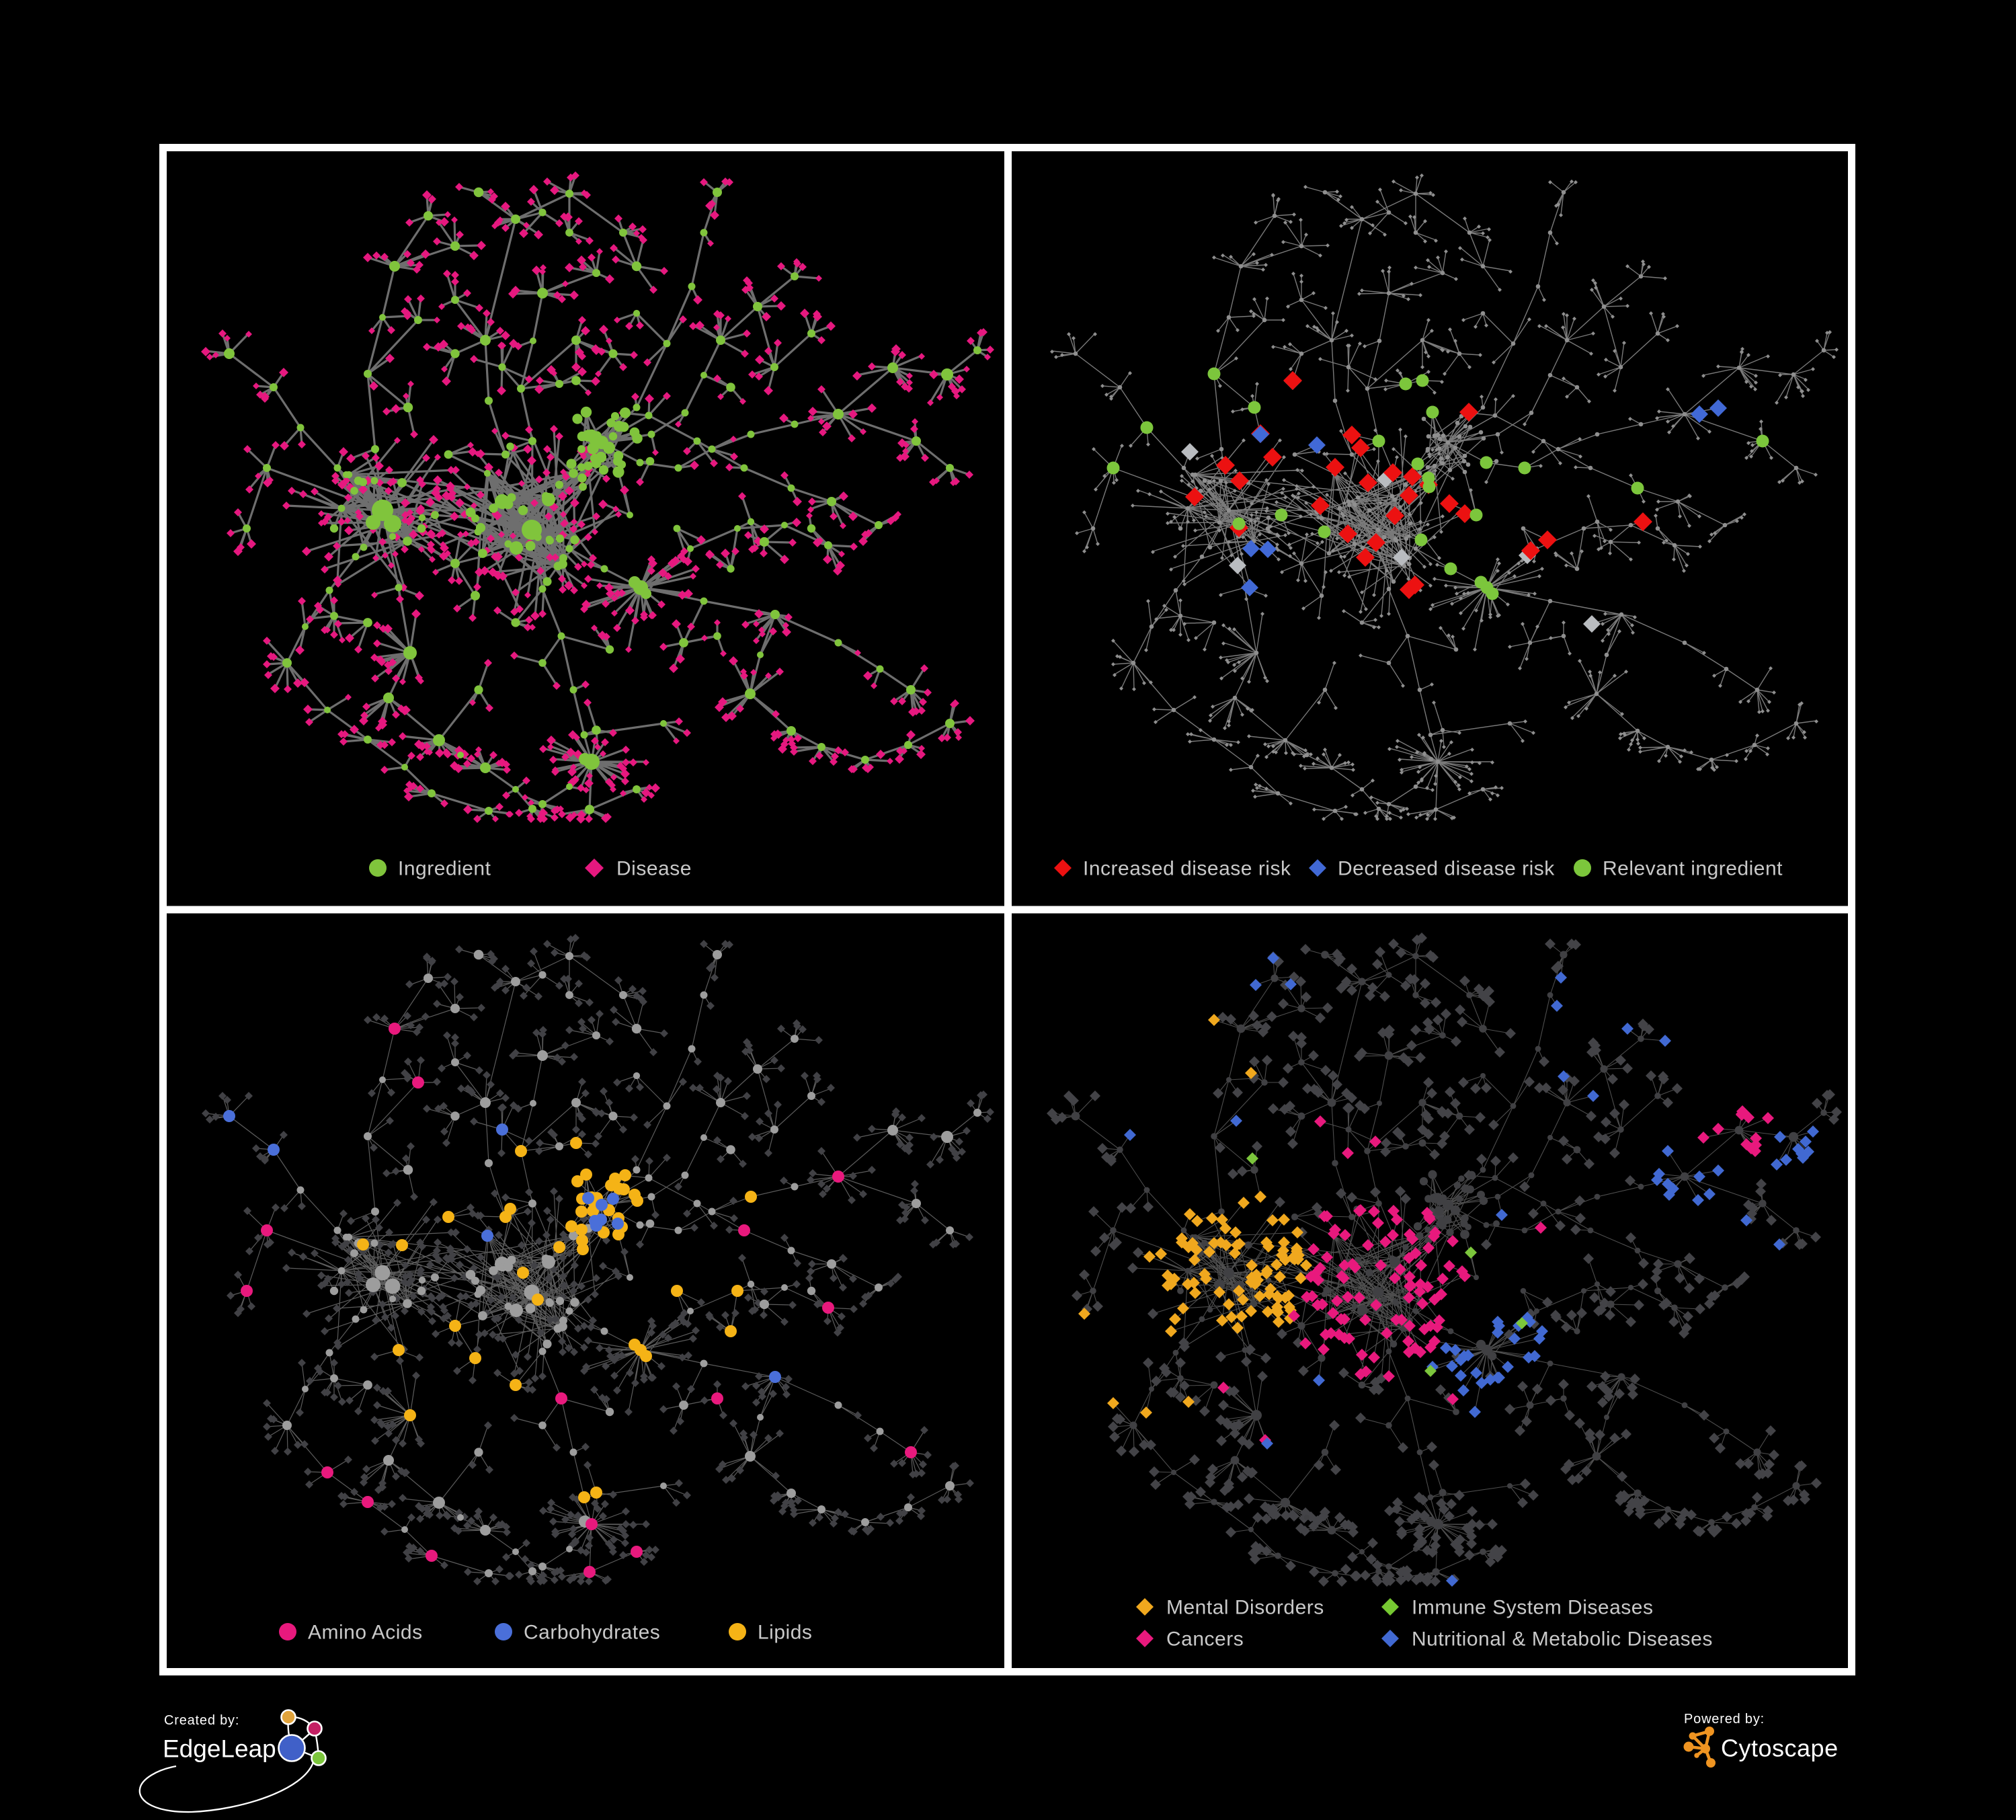  Describe the element at coordinates (654, 869) in the screenshot. I see `svg-text: Disease` at that location.